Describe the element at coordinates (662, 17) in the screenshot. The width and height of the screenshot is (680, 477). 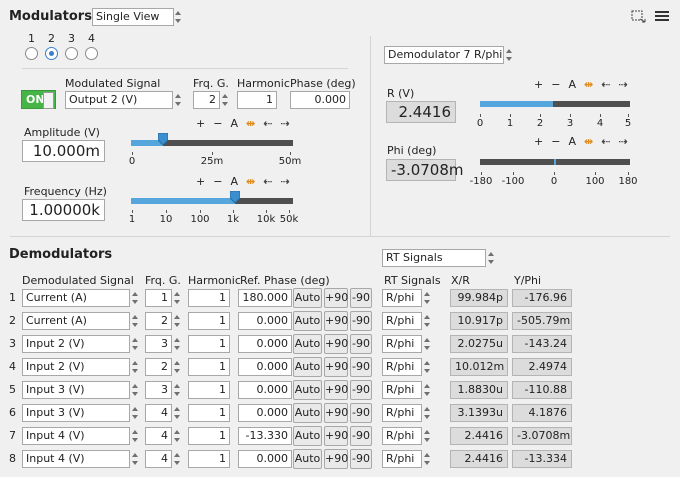
I see `menu-icon` at that location.